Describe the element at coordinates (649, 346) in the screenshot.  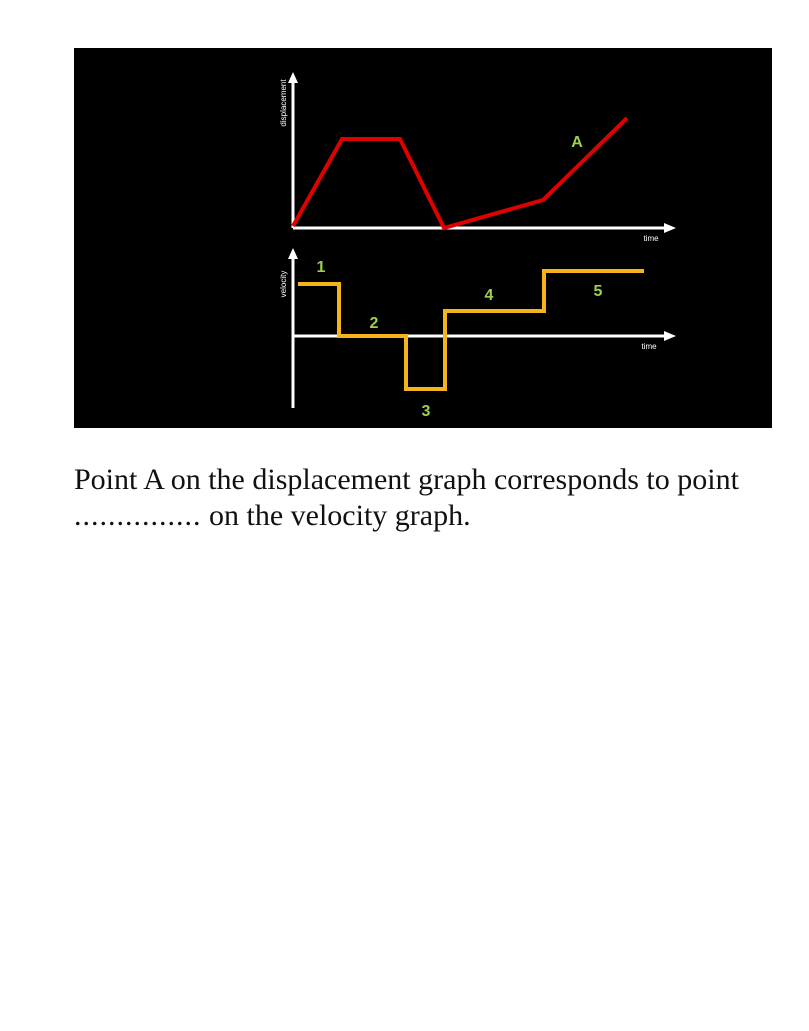
I see `velocity-x-label: time` at that location.